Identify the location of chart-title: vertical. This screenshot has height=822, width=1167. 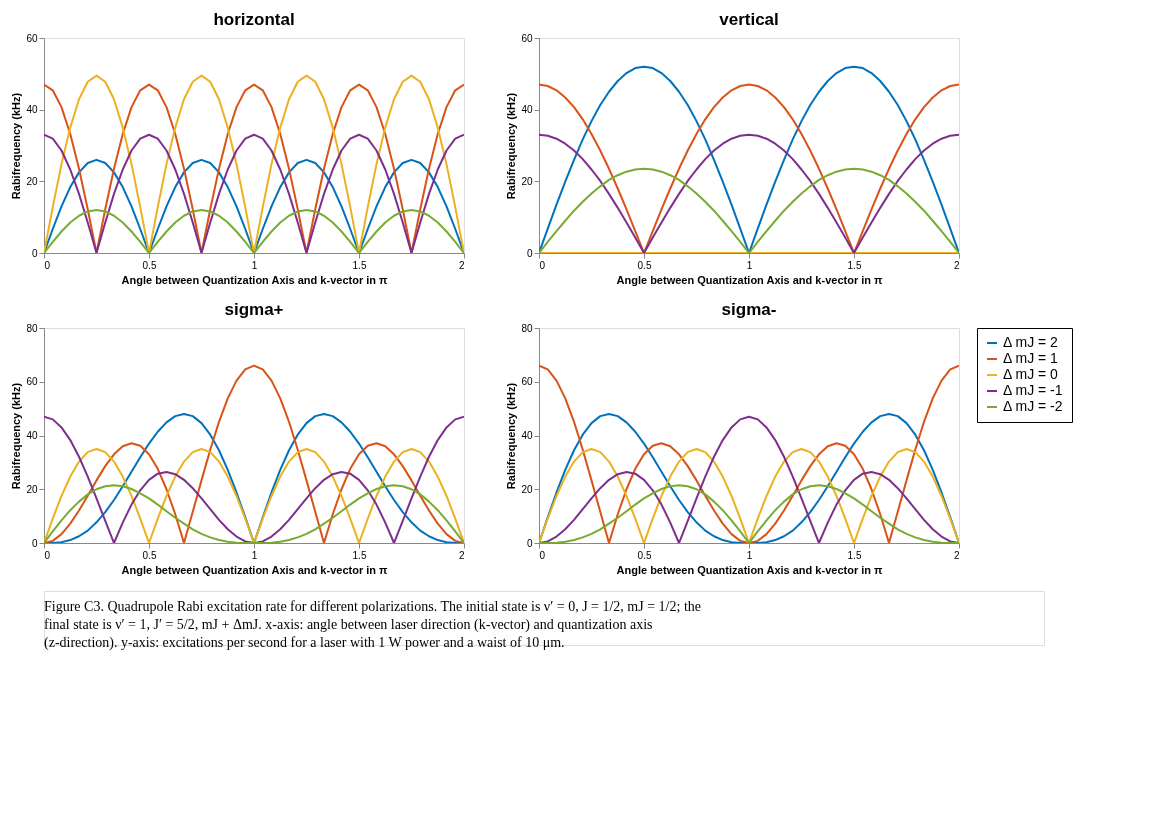
(749, 19).